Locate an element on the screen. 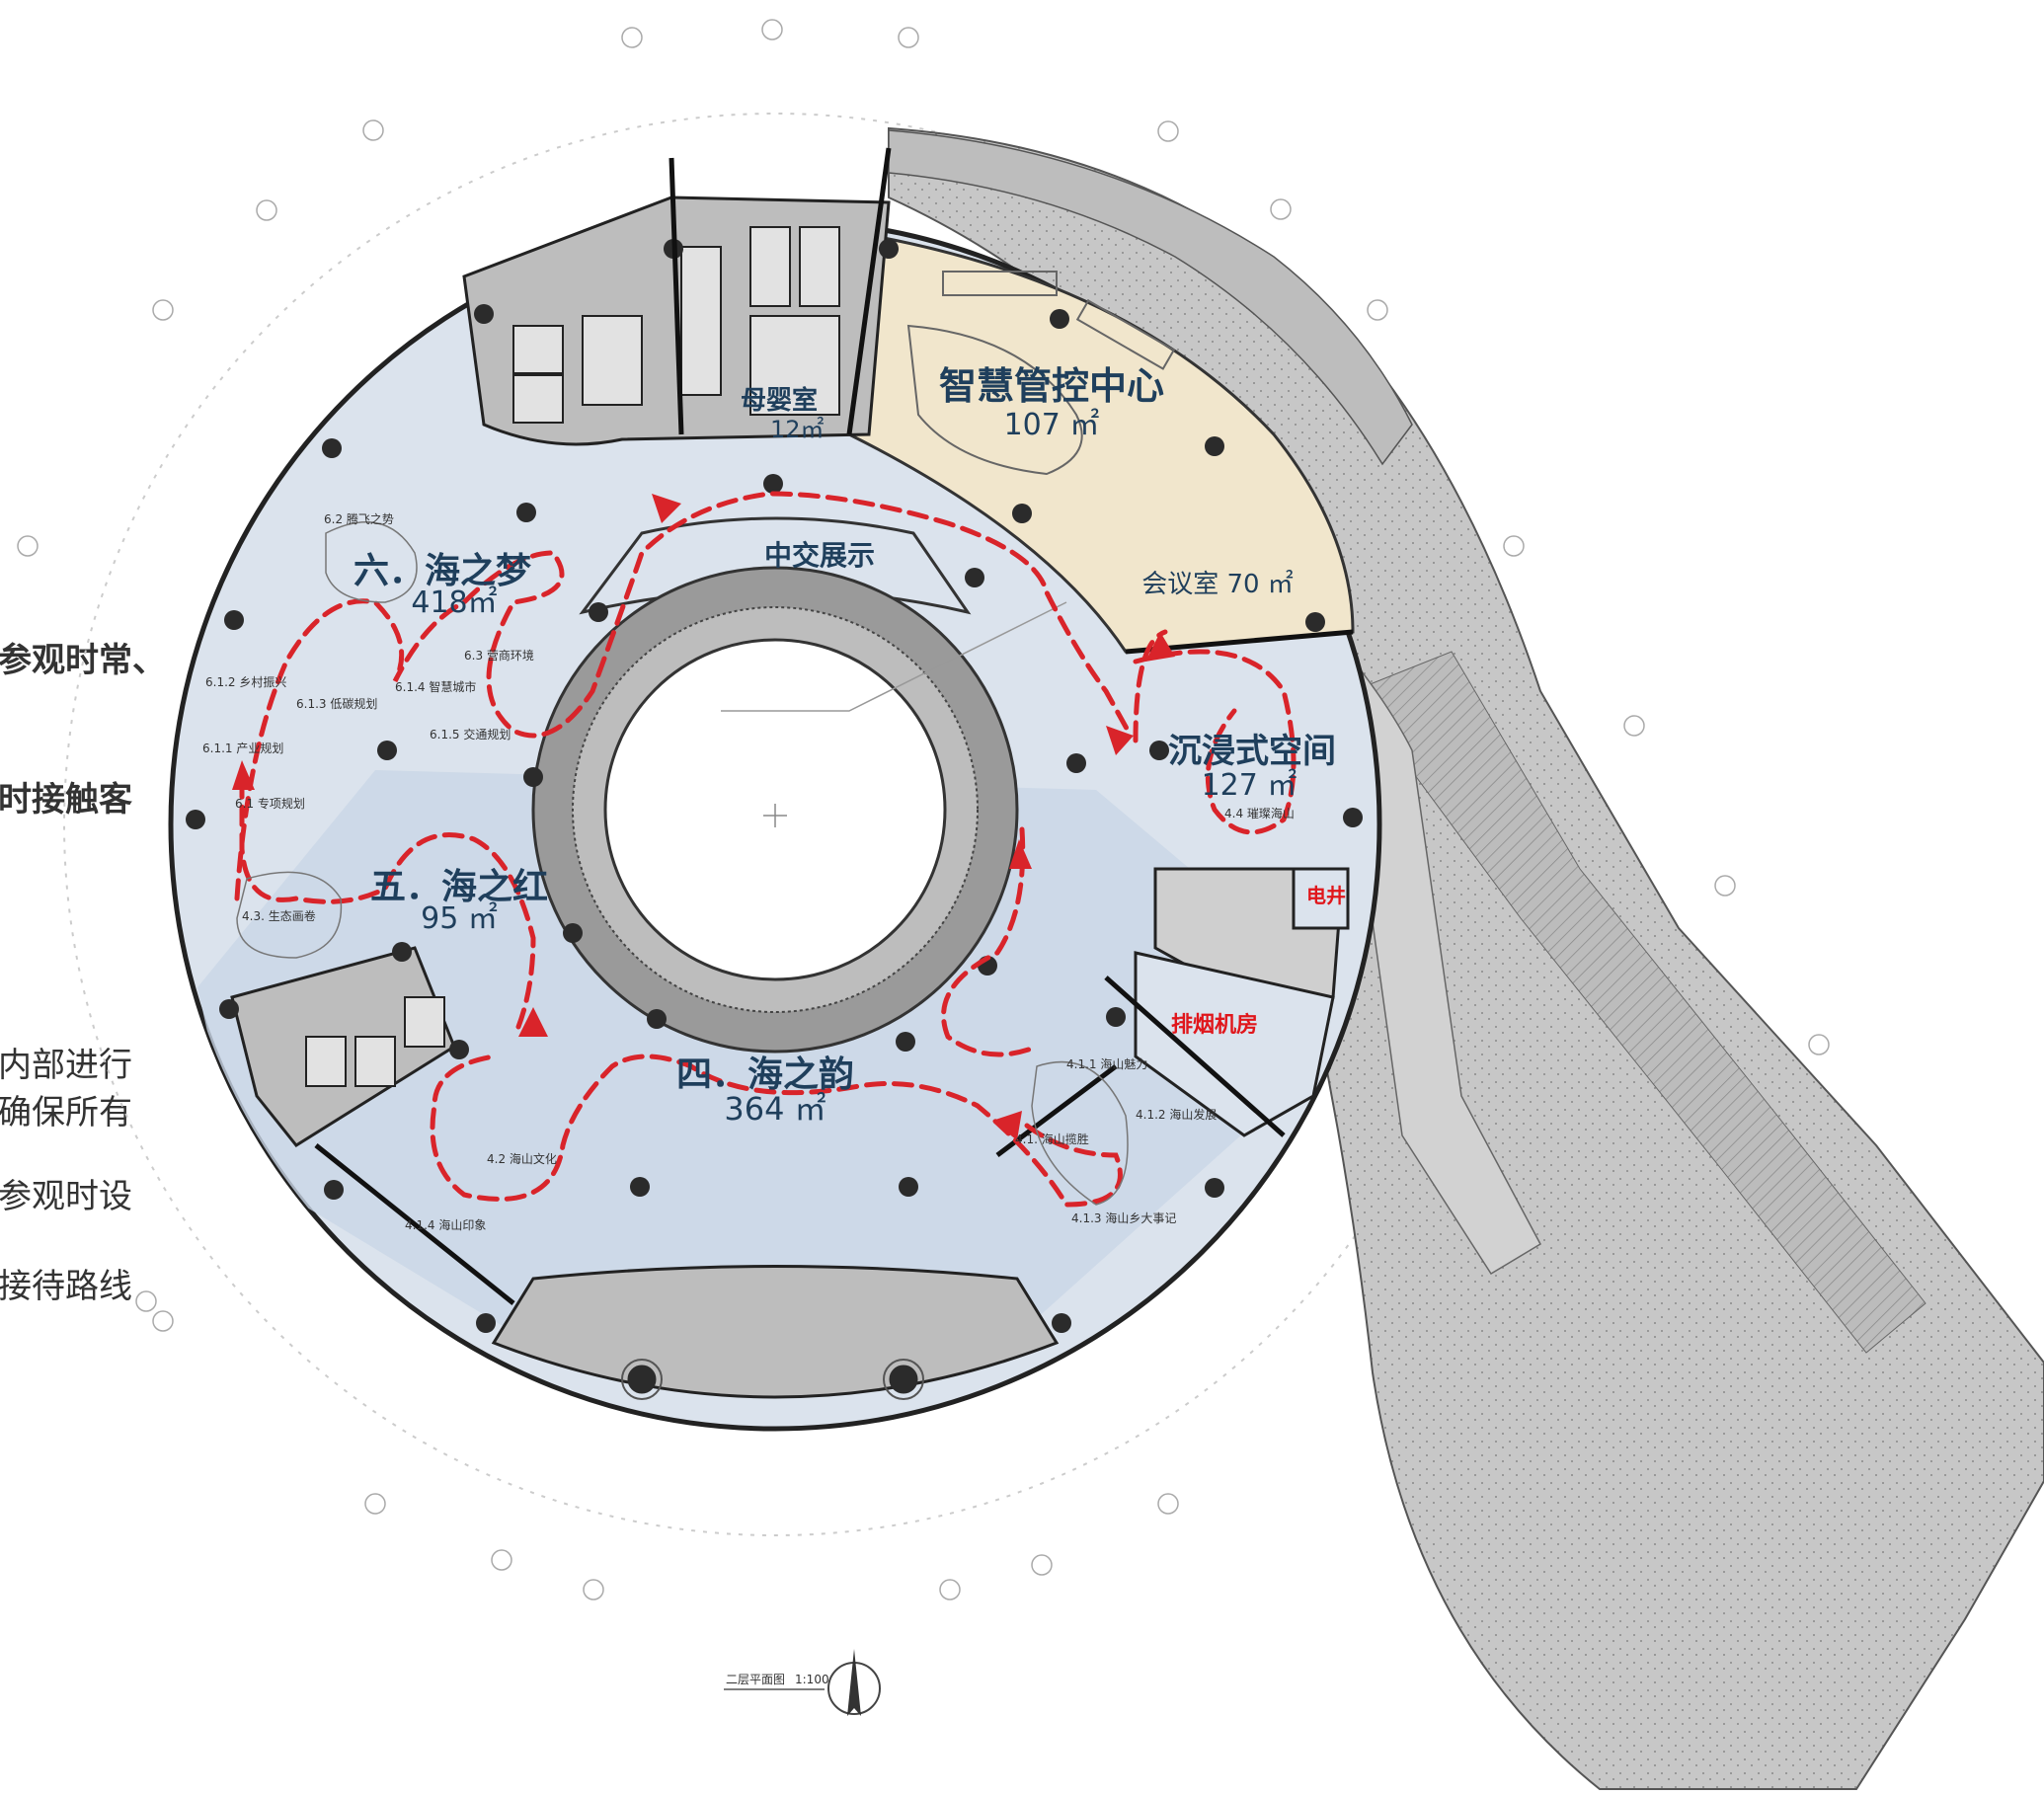 This screenshot has width=2044, height=1796. electric-shaft-label: 电井 is located at coordinates (1326, 895).